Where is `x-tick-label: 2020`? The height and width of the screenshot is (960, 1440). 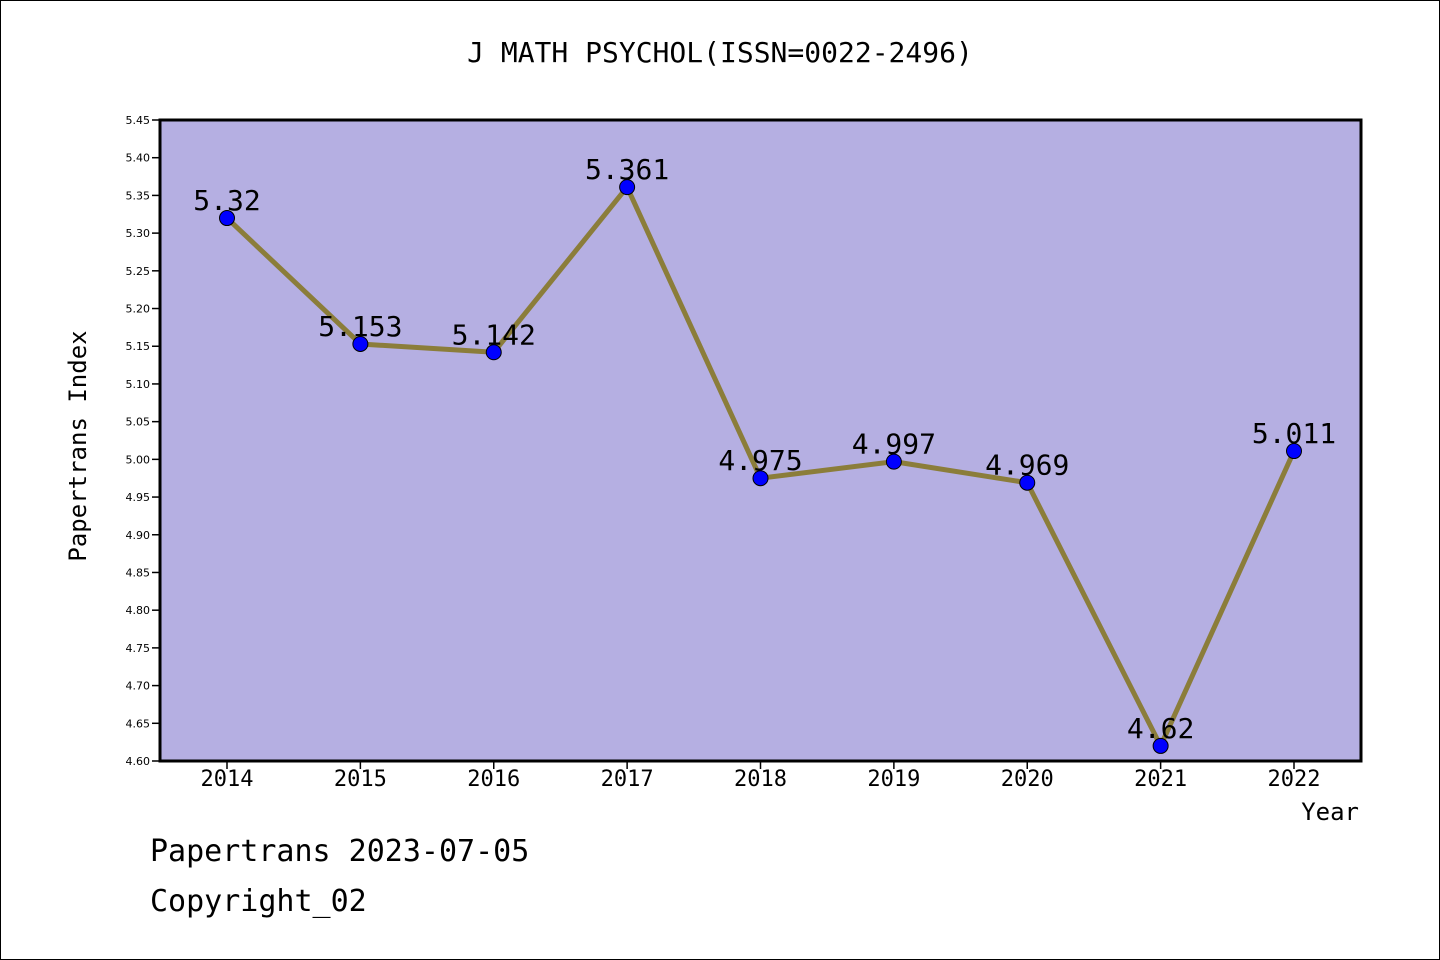
x-tick-label: 2020 is located at coordinates (1027, 779).